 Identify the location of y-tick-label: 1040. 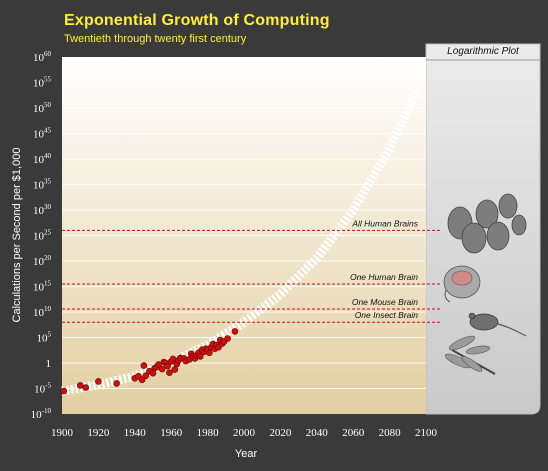
(42, 159).